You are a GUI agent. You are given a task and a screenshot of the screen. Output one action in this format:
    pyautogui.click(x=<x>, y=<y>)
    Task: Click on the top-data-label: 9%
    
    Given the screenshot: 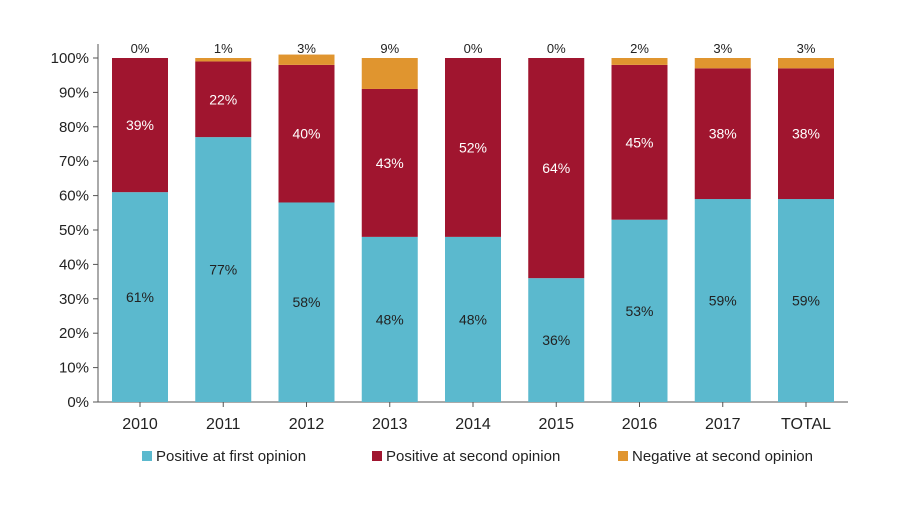 What is the action you would take?
    pyautogui.click(x=389, y=48)
    